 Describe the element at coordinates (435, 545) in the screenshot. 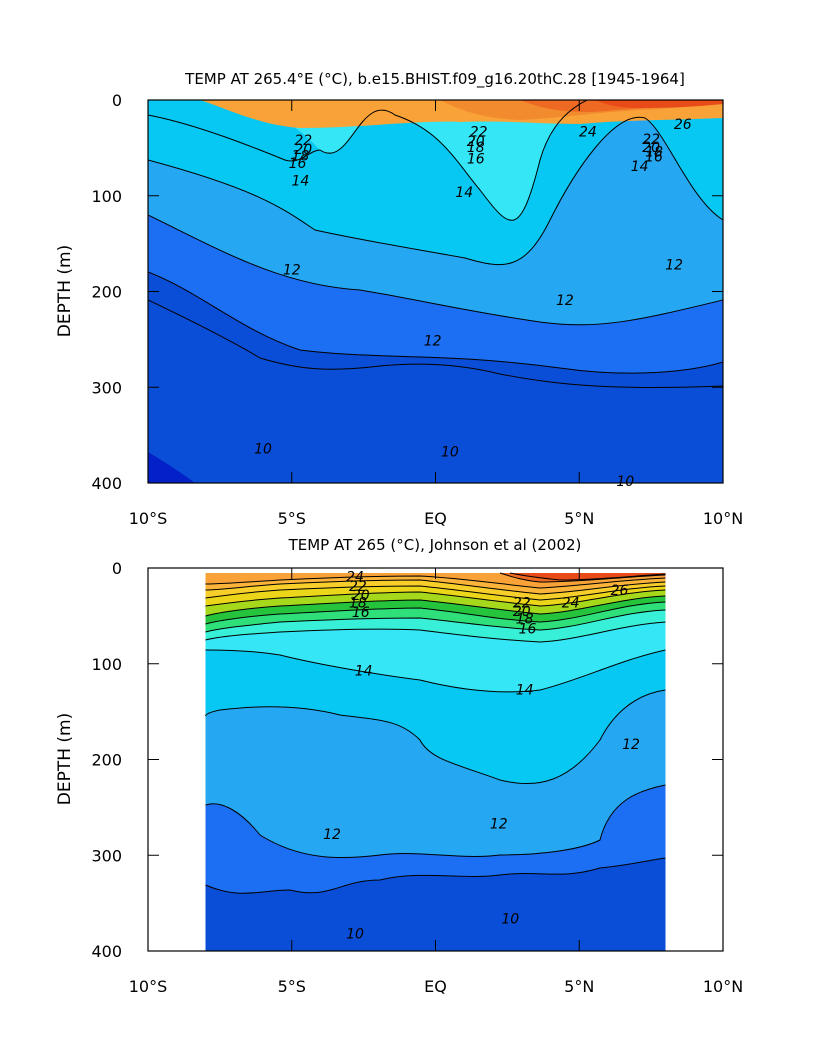

I see `bottom-title: TEMP AT 265 (°C), Johnson et al (2002)` at that location.